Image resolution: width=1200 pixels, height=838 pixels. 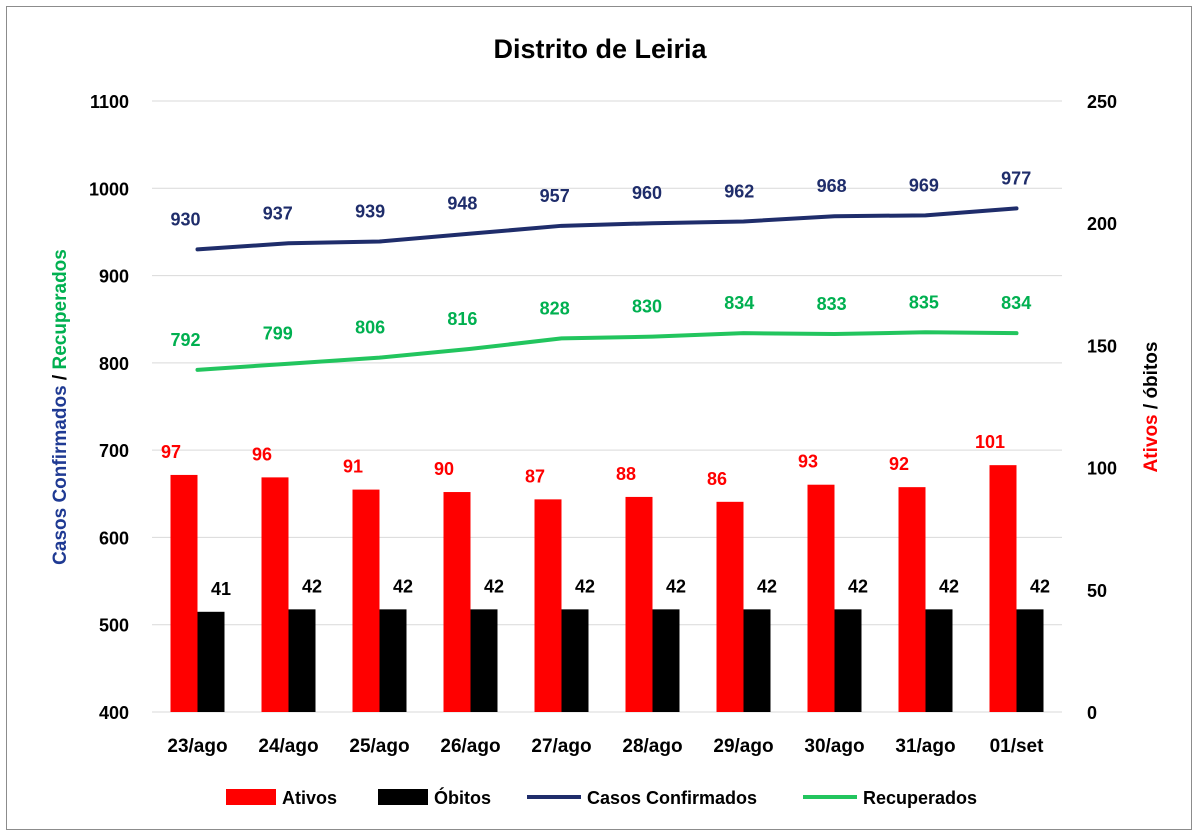 What do you see at coordinates (600, 49) in the screenshot?
I see `chart-title: Distrito de Leiria` at bounding box center [600, 49].